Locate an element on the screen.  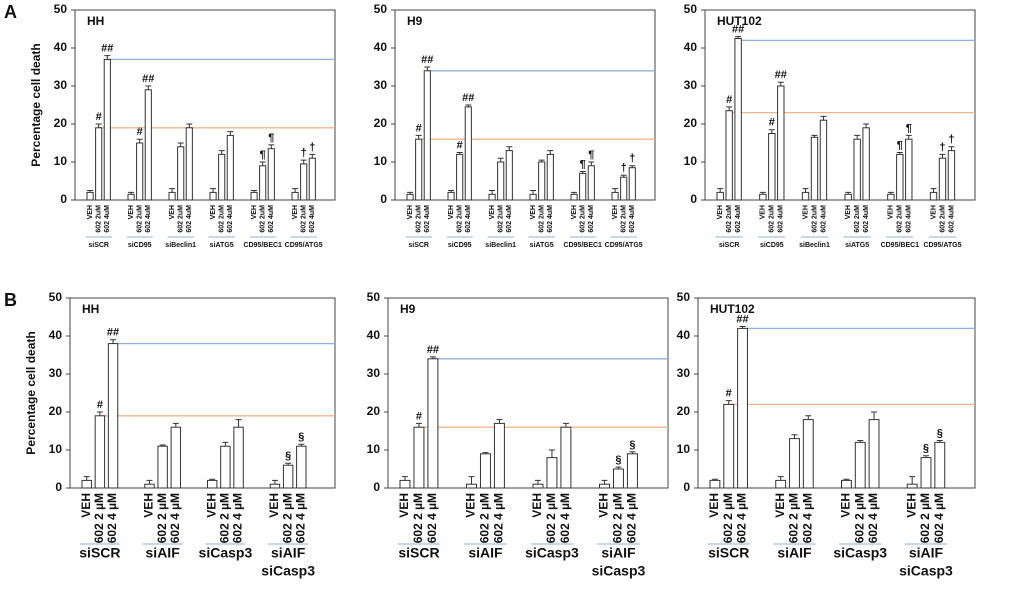
group-label: siBeclin1 is located at coordinates (814, 245).